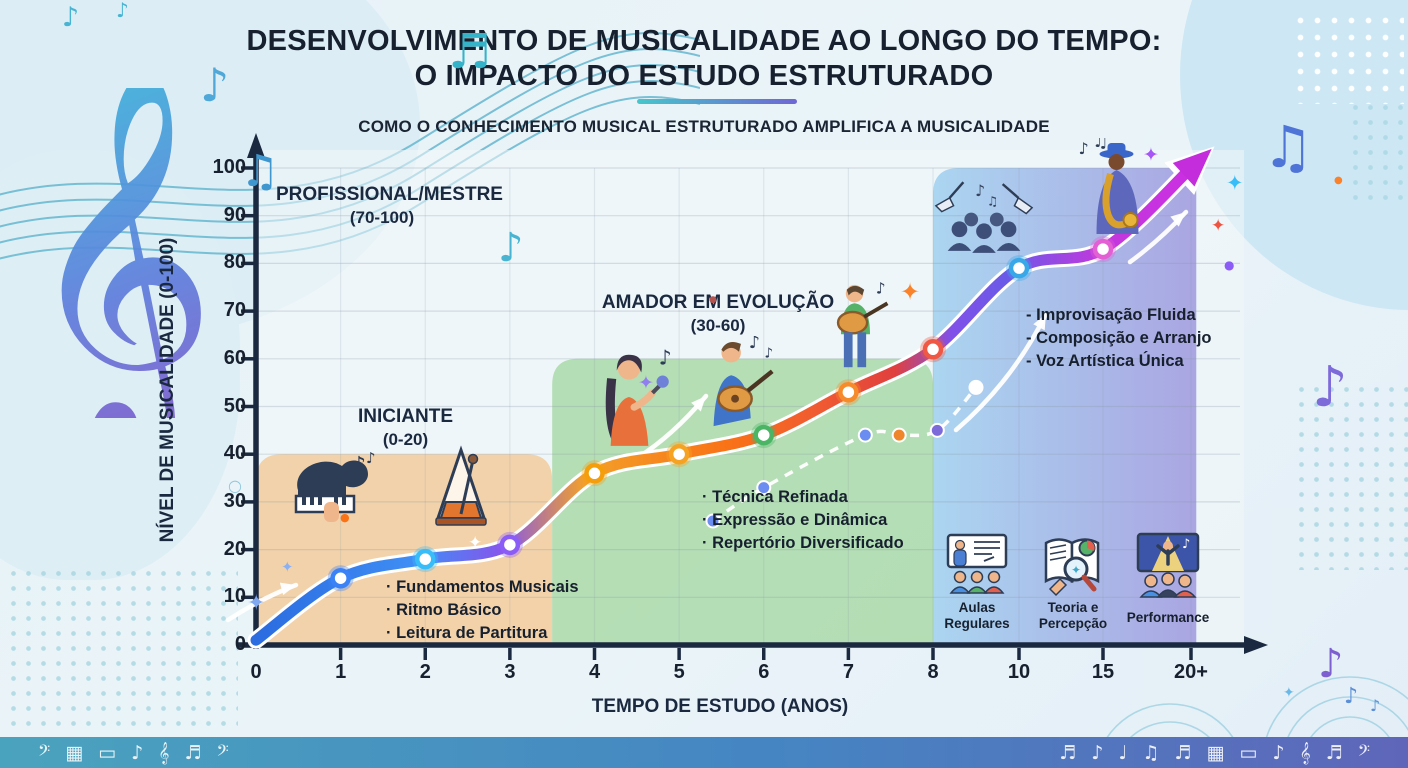 Image resolution: width=1408 pixels, height=768 pixels. What do you see at coordinates (425, 672) in the screenshot?
I see `x-tick-label: 2` at bounding box center [425, 672].